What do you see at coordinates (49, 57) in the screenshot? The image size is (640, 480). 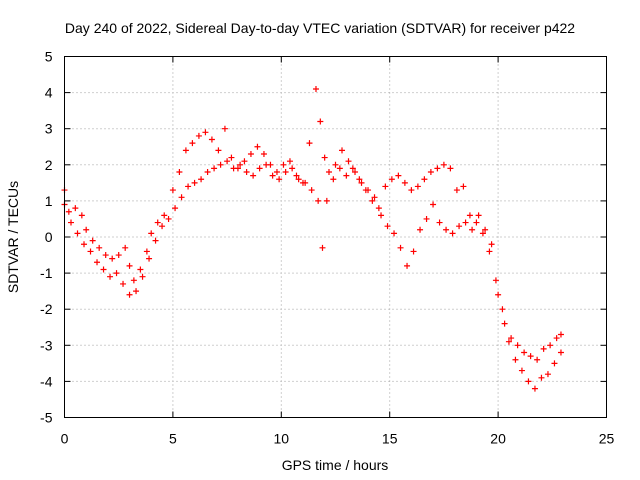 I see `y-tick-label: 5` at bounding box center [49, 57].